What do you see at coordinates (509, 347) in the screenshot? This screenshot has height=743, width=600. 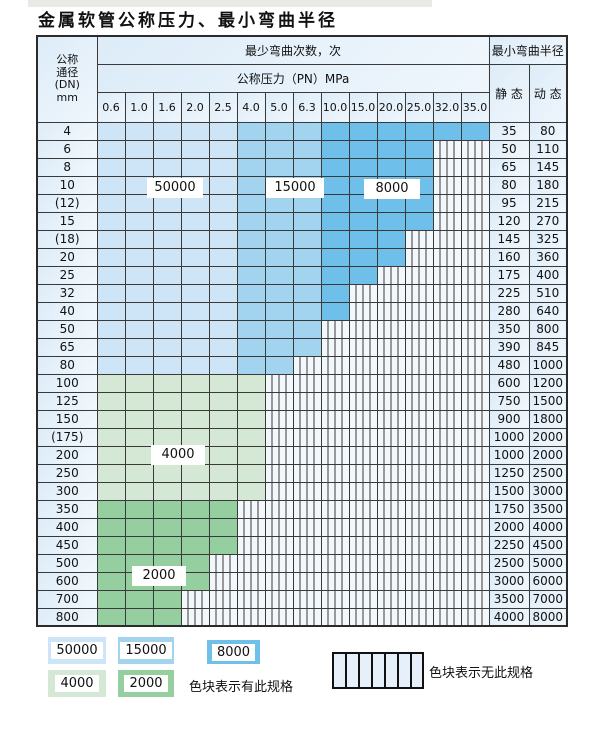 I see `static-radius-value: 390` at bounding box center [509, 347].